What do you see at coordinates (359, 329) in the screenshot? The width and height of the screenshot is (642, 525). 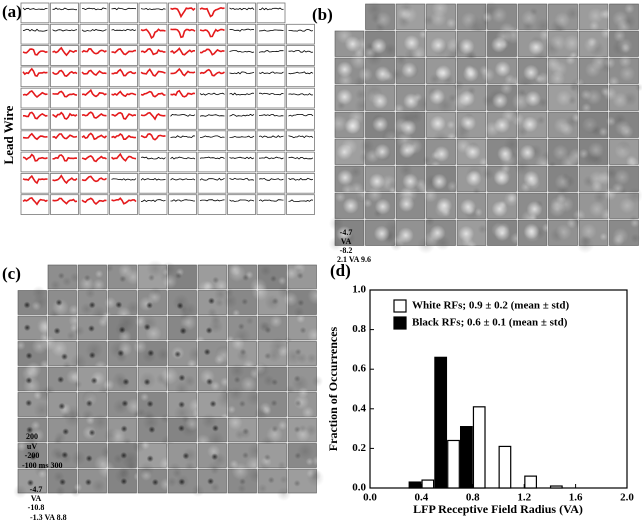 I see `y-tick-label: 0.8` at bounding box center [359, 329].